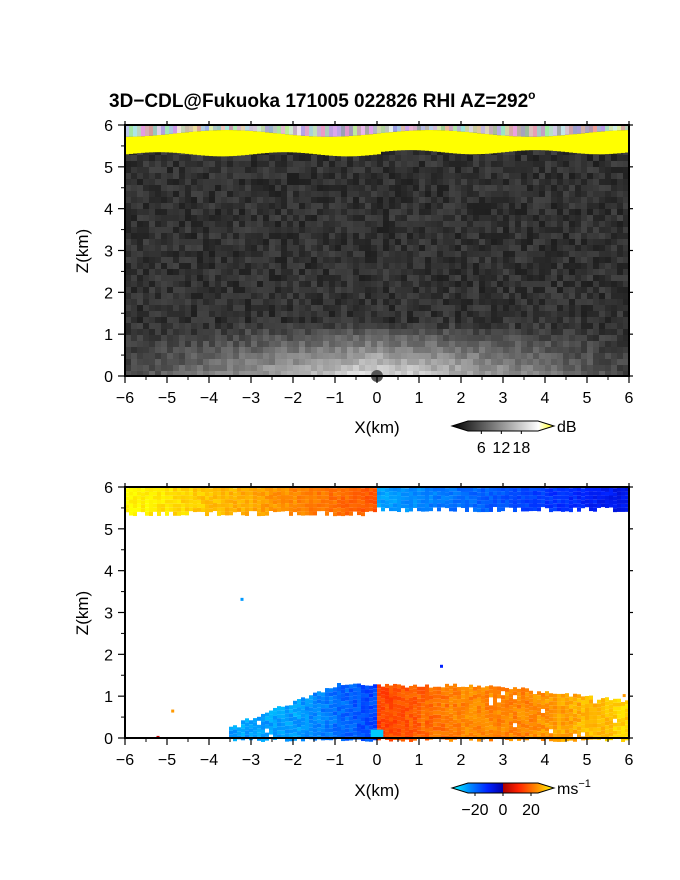 This screenshot has height=880, width=680. Describe the element at coordinates (108, 377) in the screenshot. I see `y-tick-label: 0` at that location.